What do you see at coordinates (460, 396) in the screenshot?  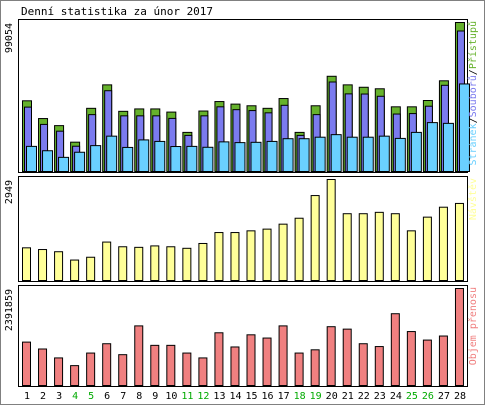 I see `x-tick-label-28: 28` at bounding box center [460, 396].